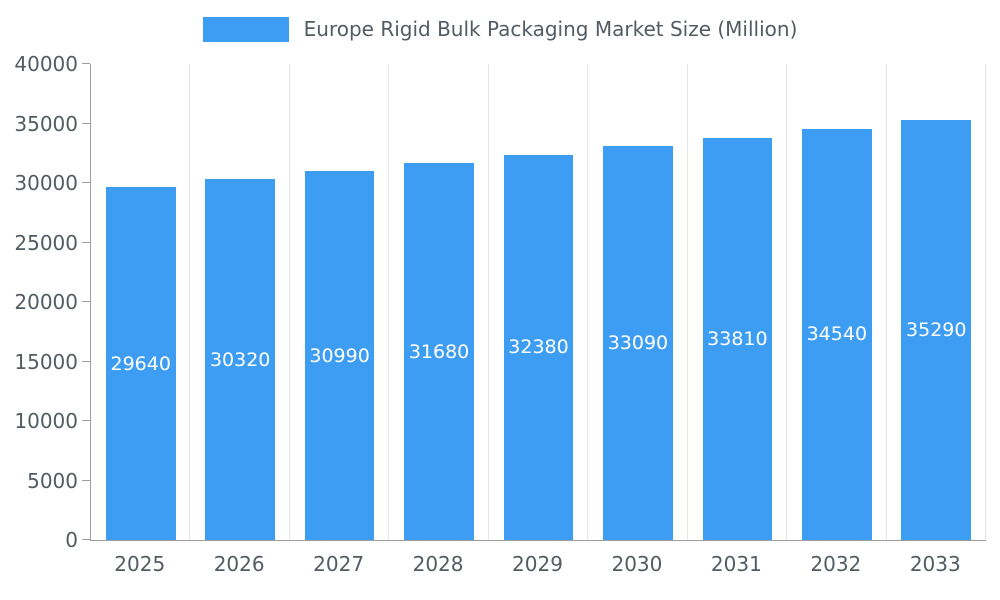  Describe the element at coordinates (239, 564) in the screenshot. I see `x-tick-label: 2026` at that location.